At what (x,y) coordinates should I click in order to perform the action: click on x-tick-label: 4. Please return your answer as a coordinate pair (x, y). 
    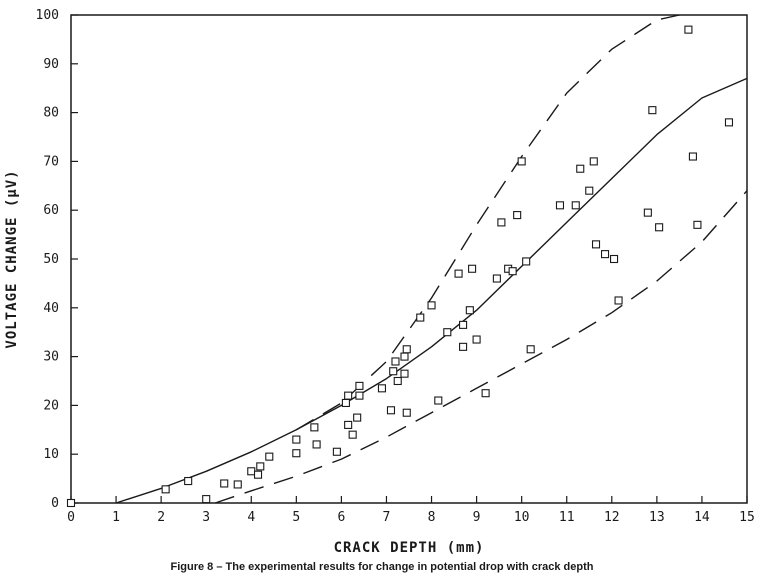
    Looking at the image, I should click on (251, 517).